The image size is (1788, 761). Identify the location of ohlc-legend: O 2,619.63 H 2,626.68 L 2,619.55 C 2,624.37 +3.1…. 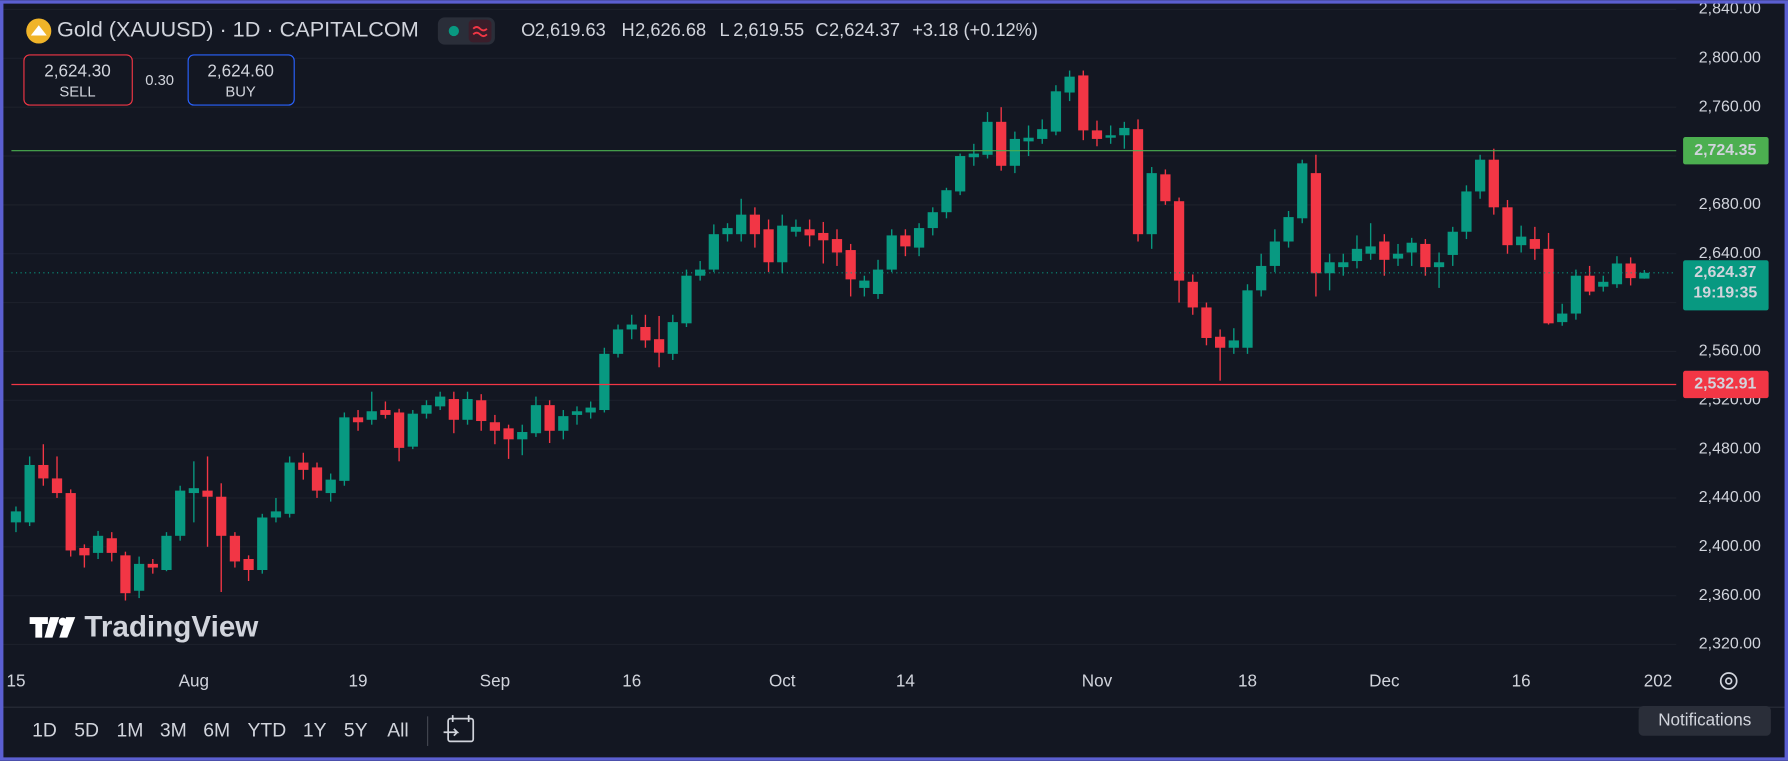
(779, 29).